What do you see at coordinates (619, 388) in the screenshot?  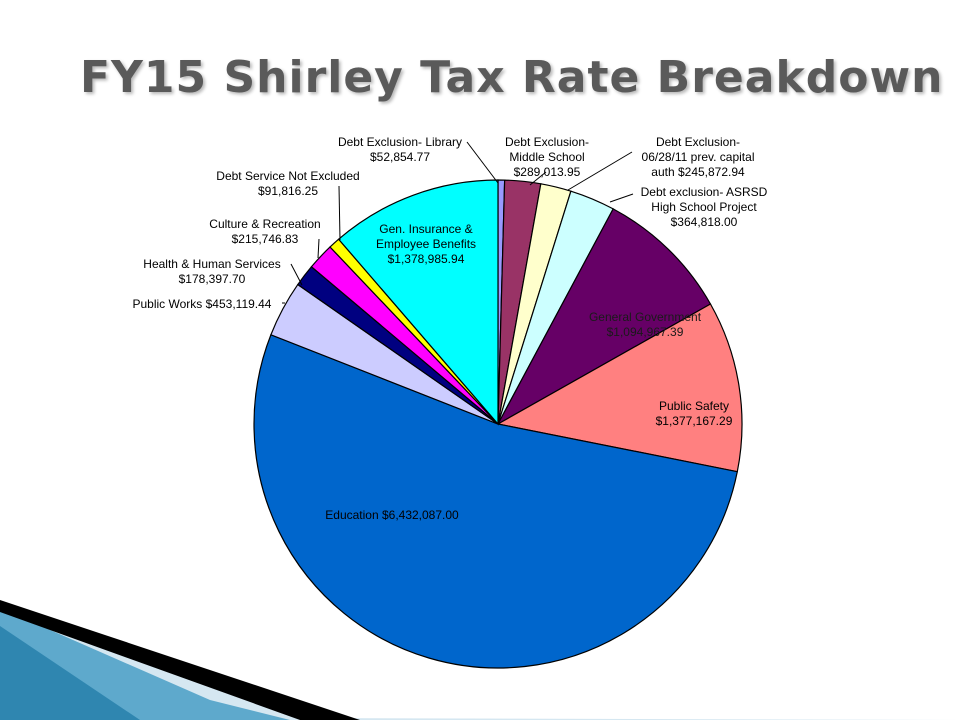 I see `pie-slice-public-safety` at bounding box center [619, 388].